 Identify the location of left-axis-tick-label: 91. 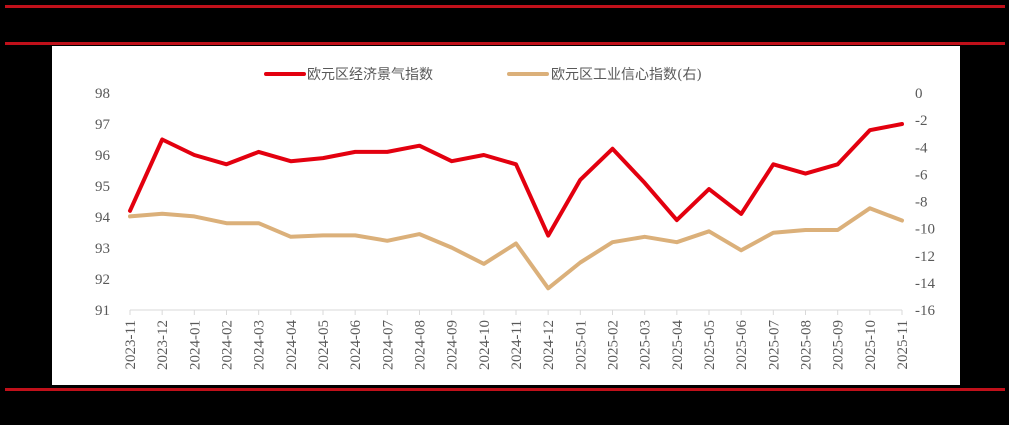
(102, 311).